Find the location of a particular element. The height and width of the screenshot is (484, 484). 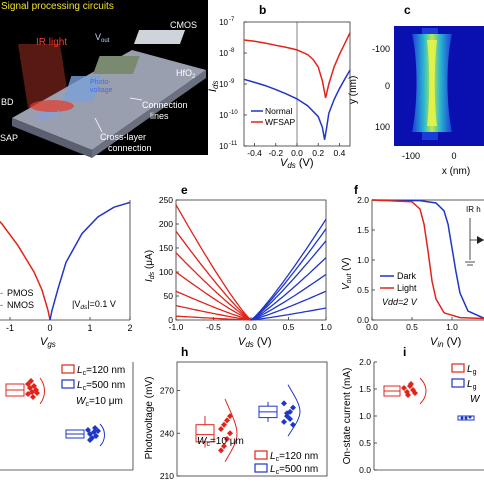

legend-h-blue-l: L is located at coordinates (273, 469).